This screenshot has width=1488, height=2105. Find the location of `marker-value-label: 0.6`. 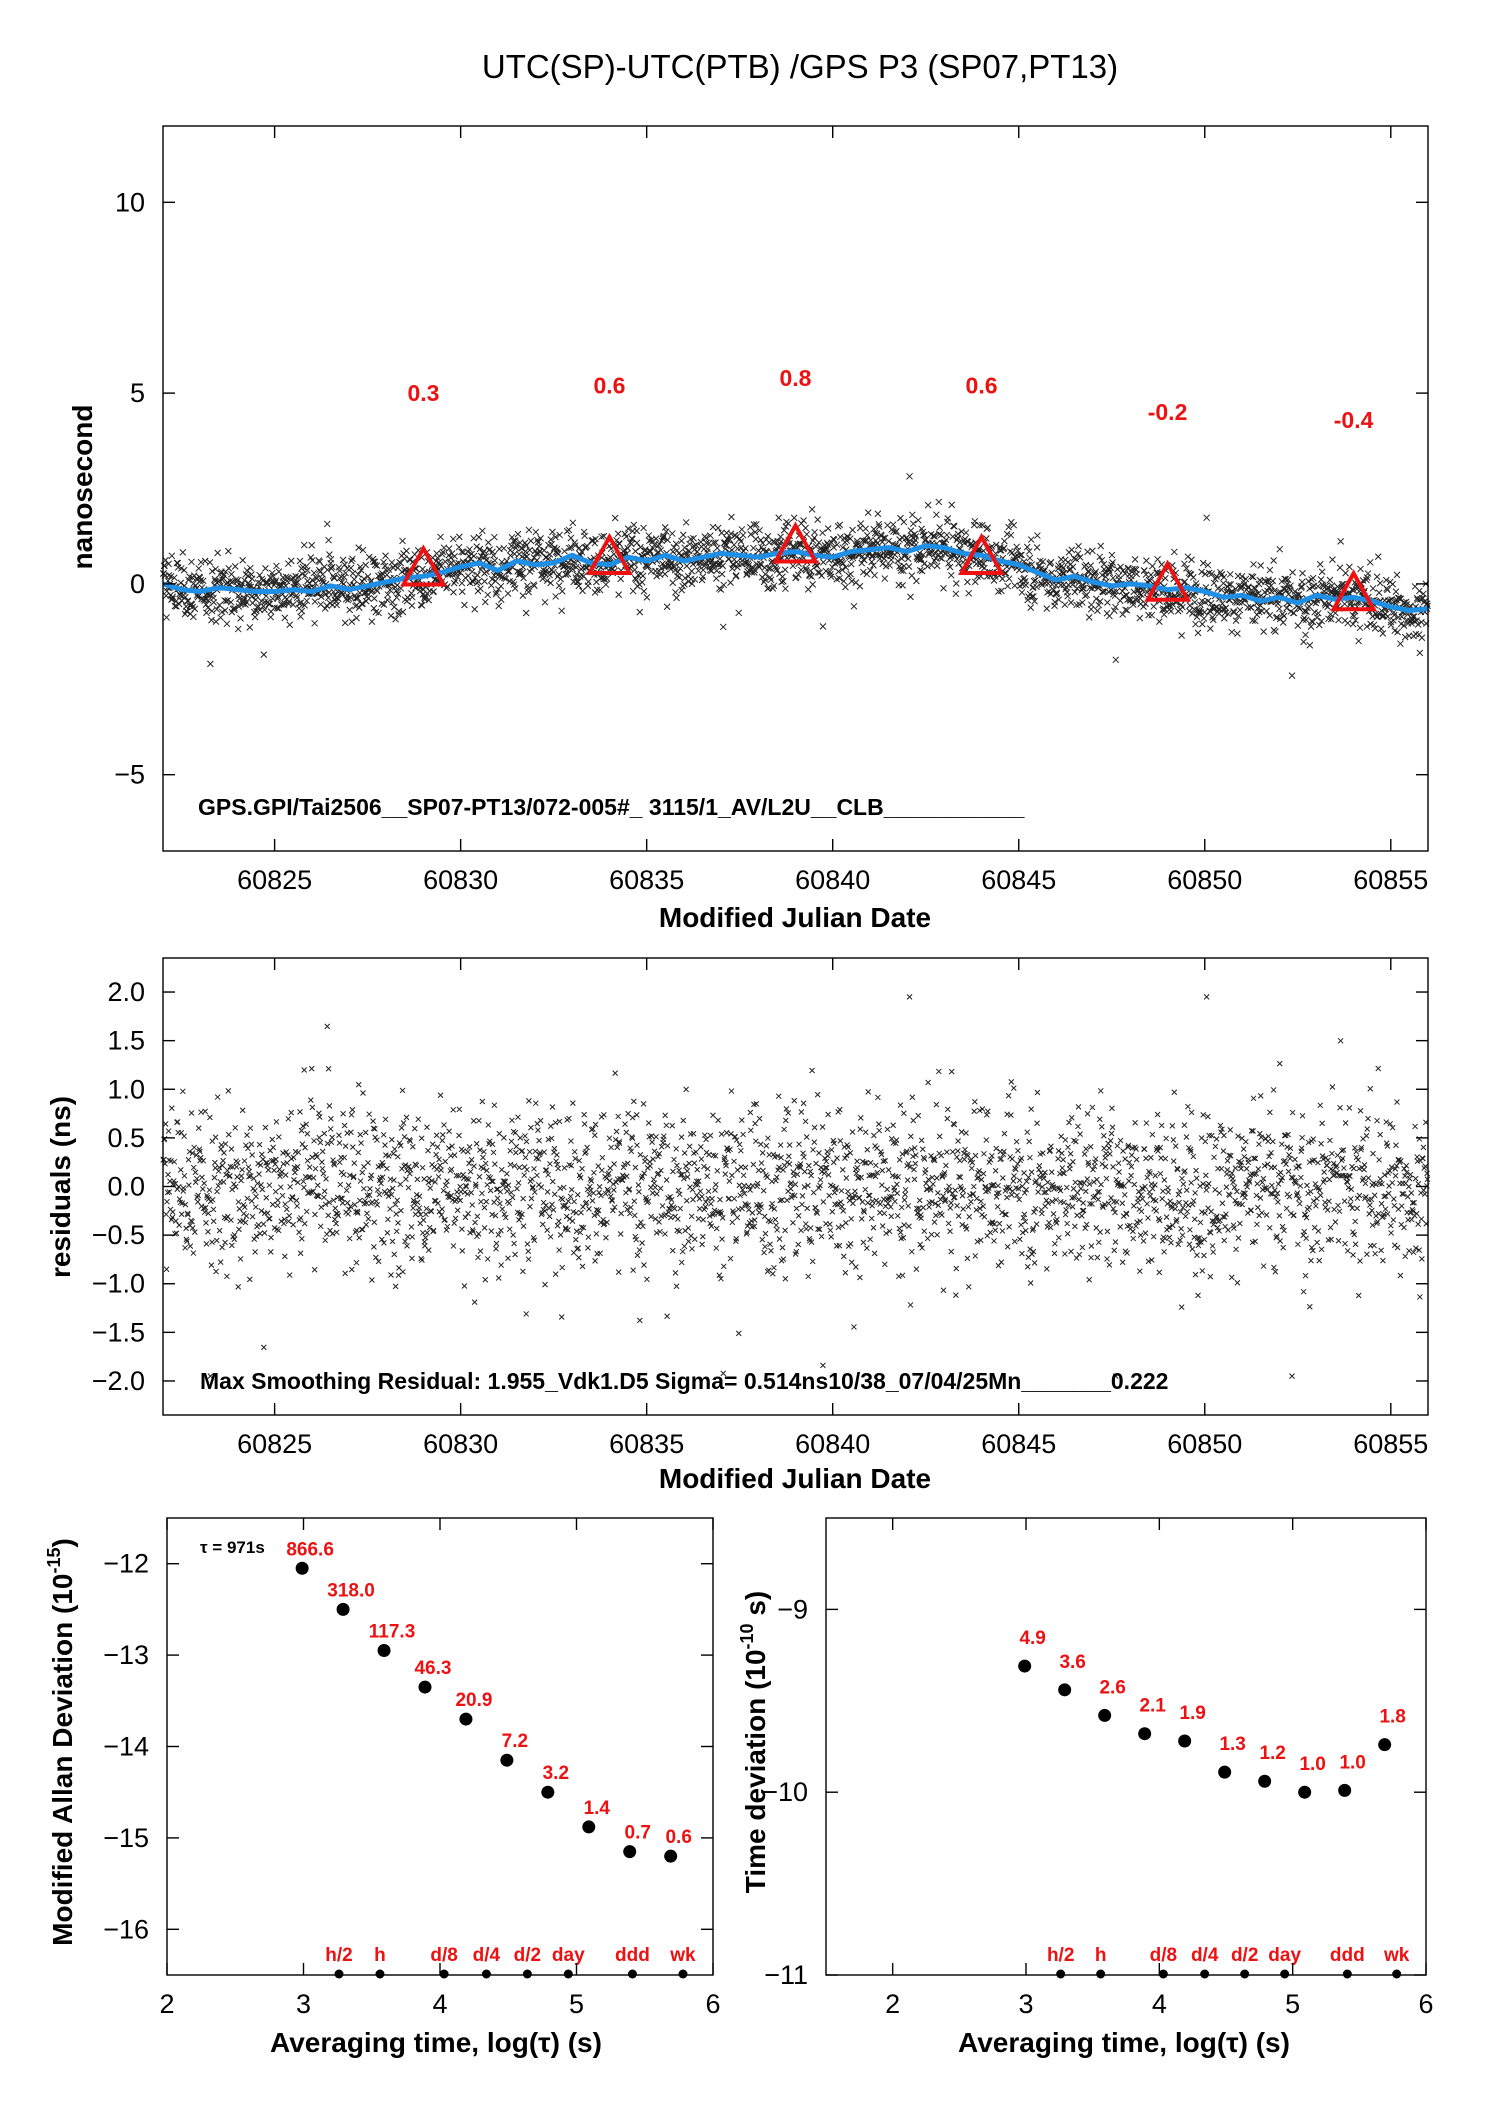

marker-value-label: 0.6 is located at coordinates (982, 385).